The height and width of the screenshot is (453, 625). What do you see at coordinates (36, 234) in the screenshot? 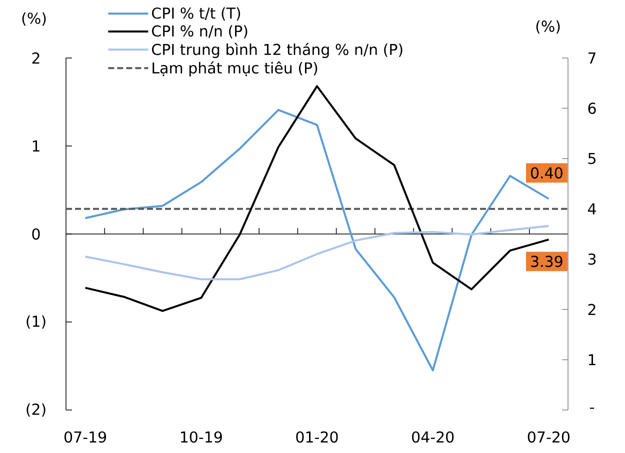
I see `y-tick-label: 0` at bounding box center [36, 234].